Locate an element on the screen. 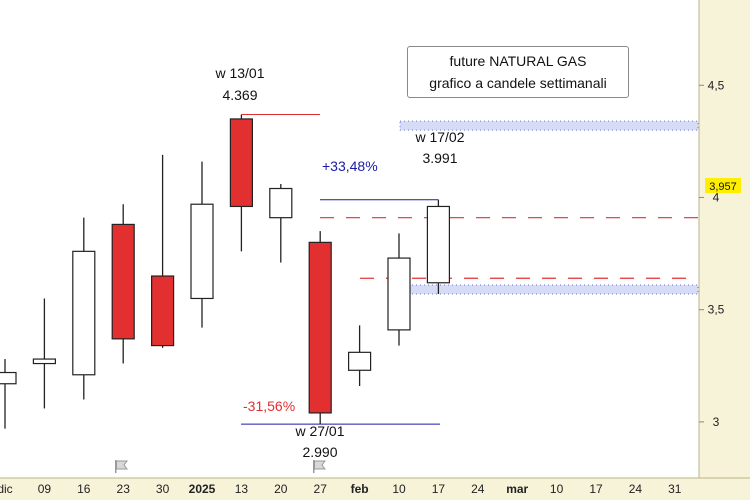  x-tick-label: 31 is located at coordinates (675, 489).